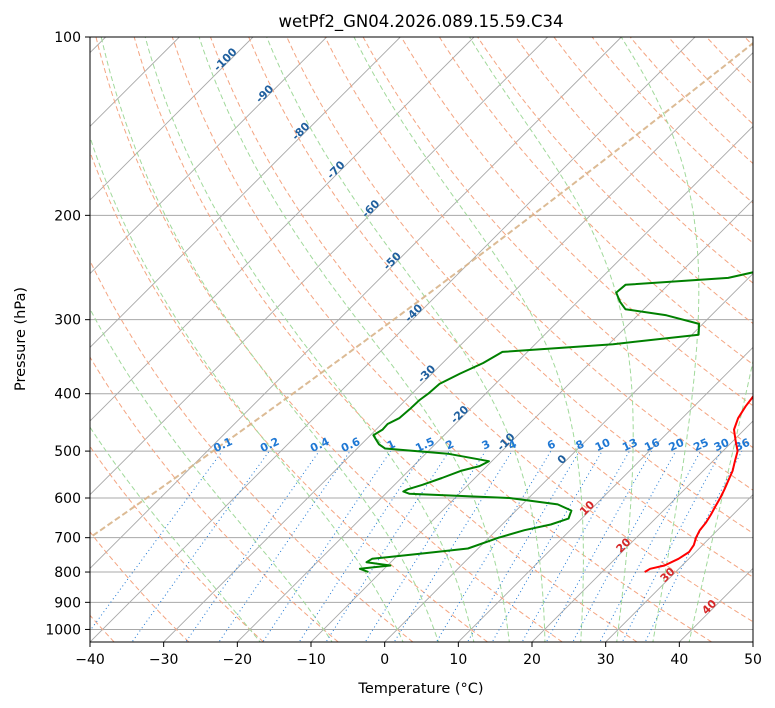 The width and height of the screenshot is (775, 708). What do you see at coordinates (67, 38) in the screenshot?
I see `y-tick-label: 100` at bounding box center [67, 38].